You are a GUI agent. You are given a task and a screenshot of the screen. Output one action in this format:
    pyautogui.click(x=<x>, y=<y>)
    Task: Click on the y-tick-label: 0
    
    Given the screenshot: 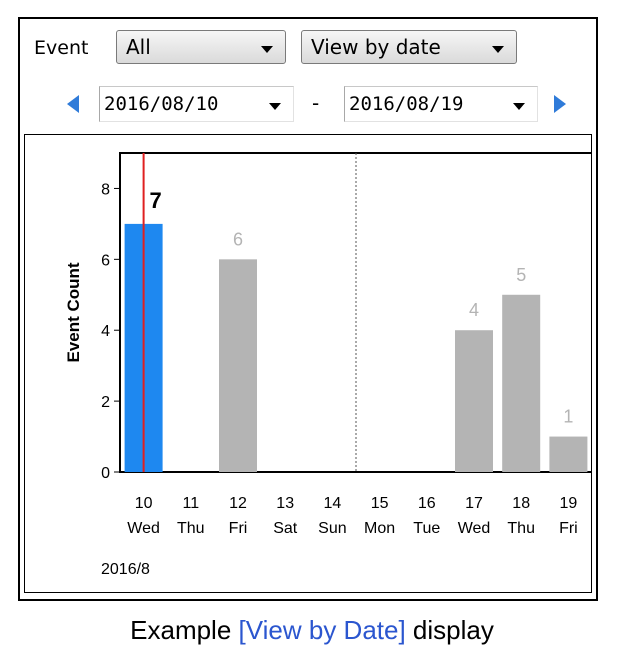 What is the action you would take?
    pyautogui.click(x=105, y=473)
    